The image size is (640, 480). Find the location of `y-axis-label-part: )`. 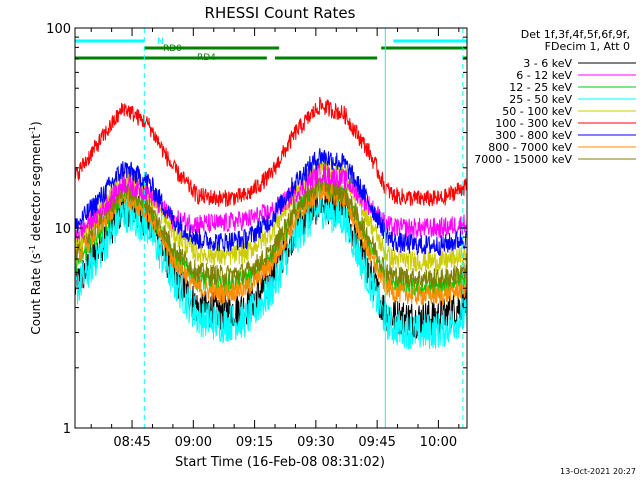

y-axis-label-part: ) is located at coordinates (36, 123).